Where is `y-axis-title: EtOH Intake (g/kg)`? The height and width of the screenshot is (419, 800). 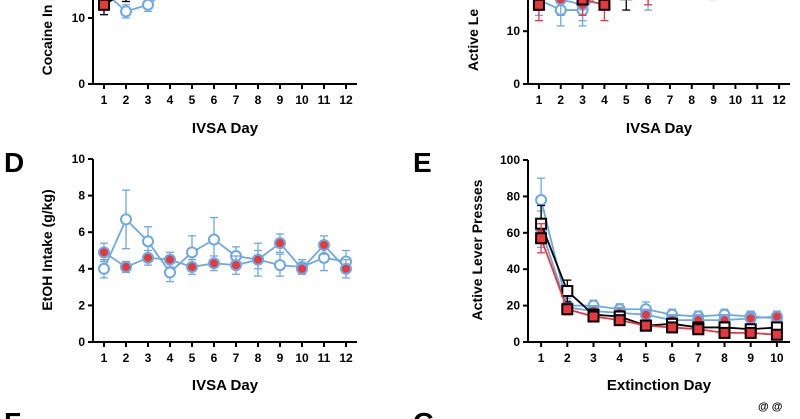
y-axis-title: EtOH Intake (g/kg) is located at coordinates (47, 249).